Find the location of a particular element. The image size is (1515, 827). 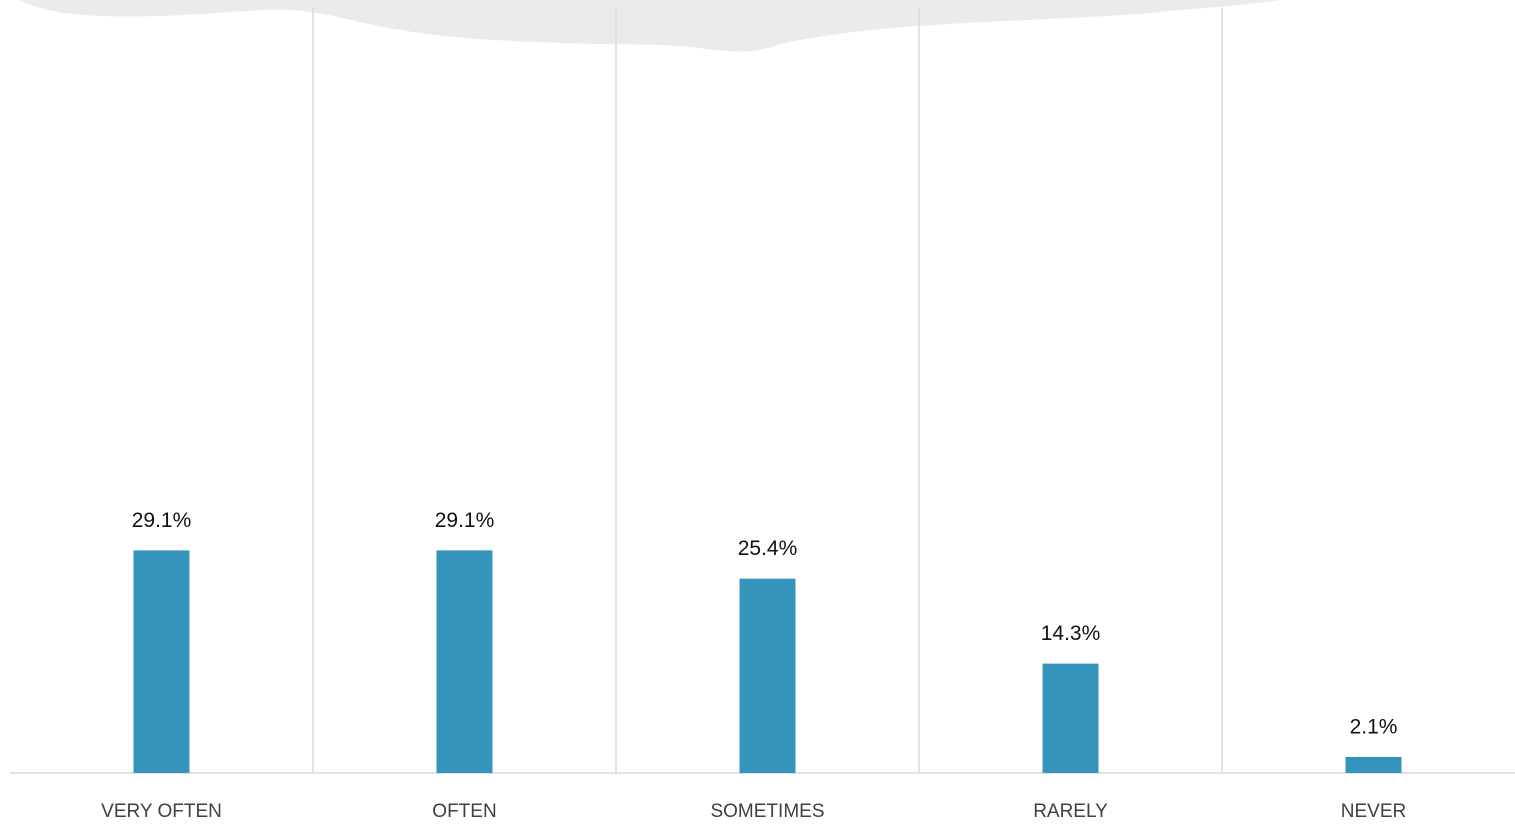

x-tick-label: SOMETIMES is located at coordinates (767, 811).